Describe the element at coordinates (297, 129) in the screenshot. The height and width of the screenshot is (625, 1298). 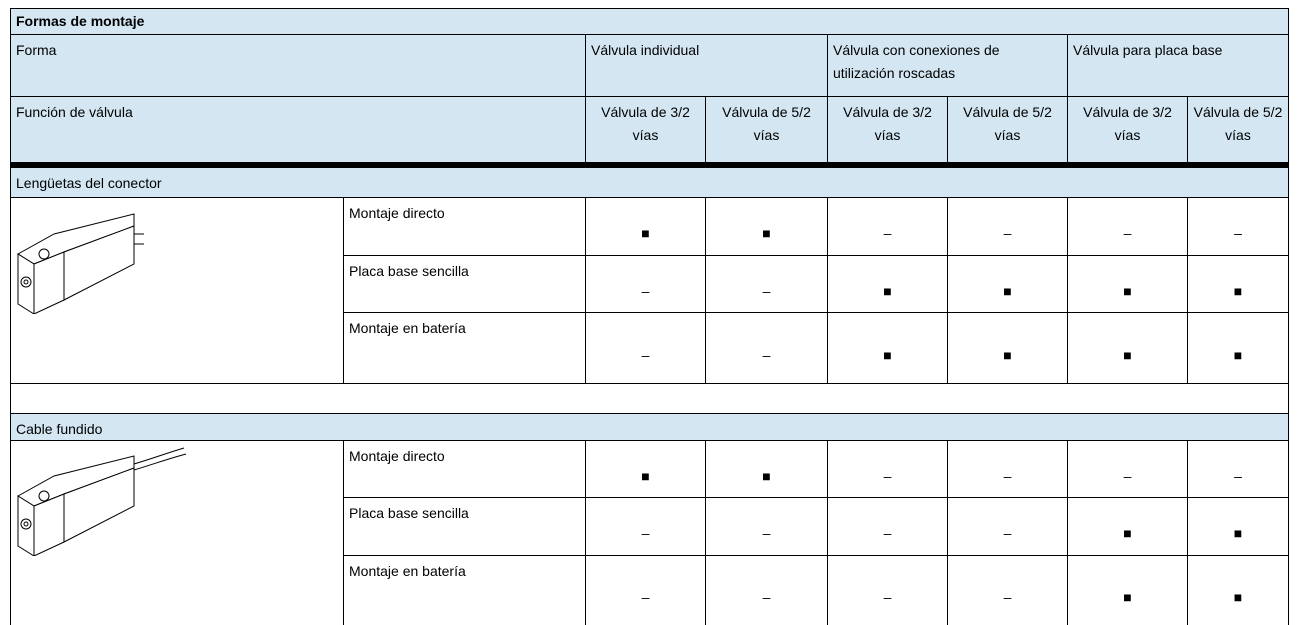
I see `funcion-label: Función de válvula` at that location.